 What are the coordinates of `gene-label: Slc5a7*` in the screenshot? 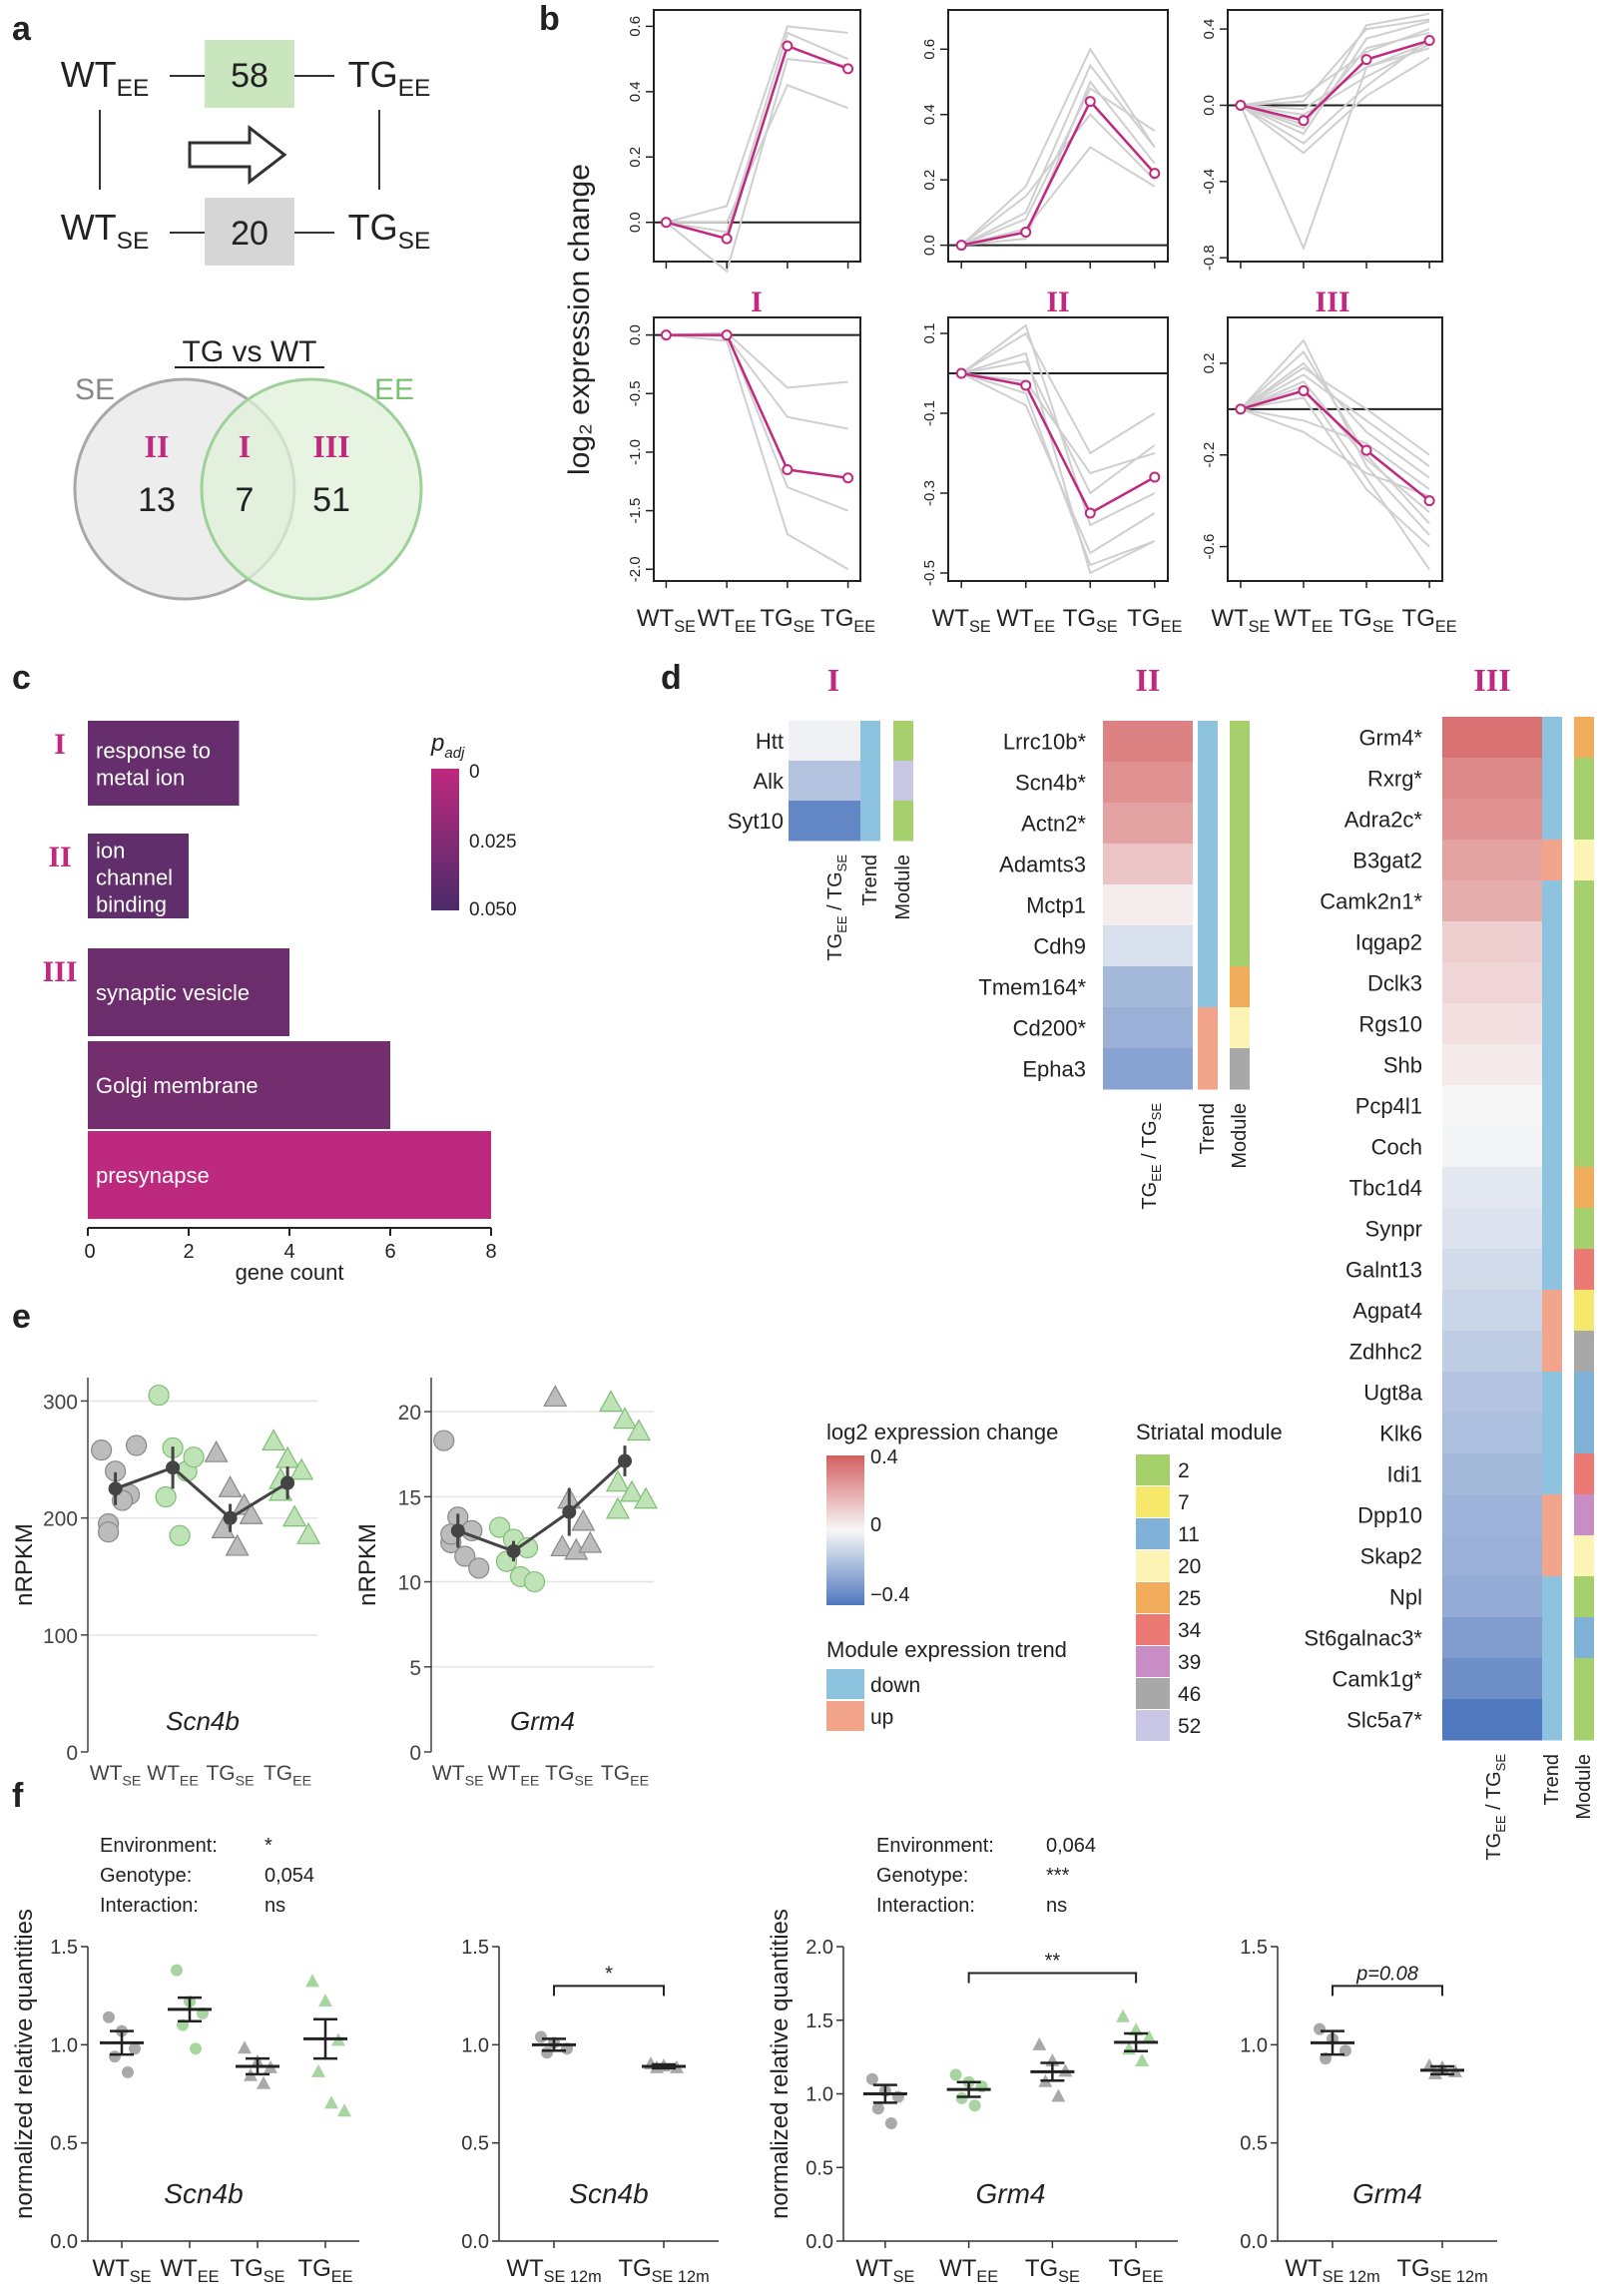 It's located at (1384, 1721).